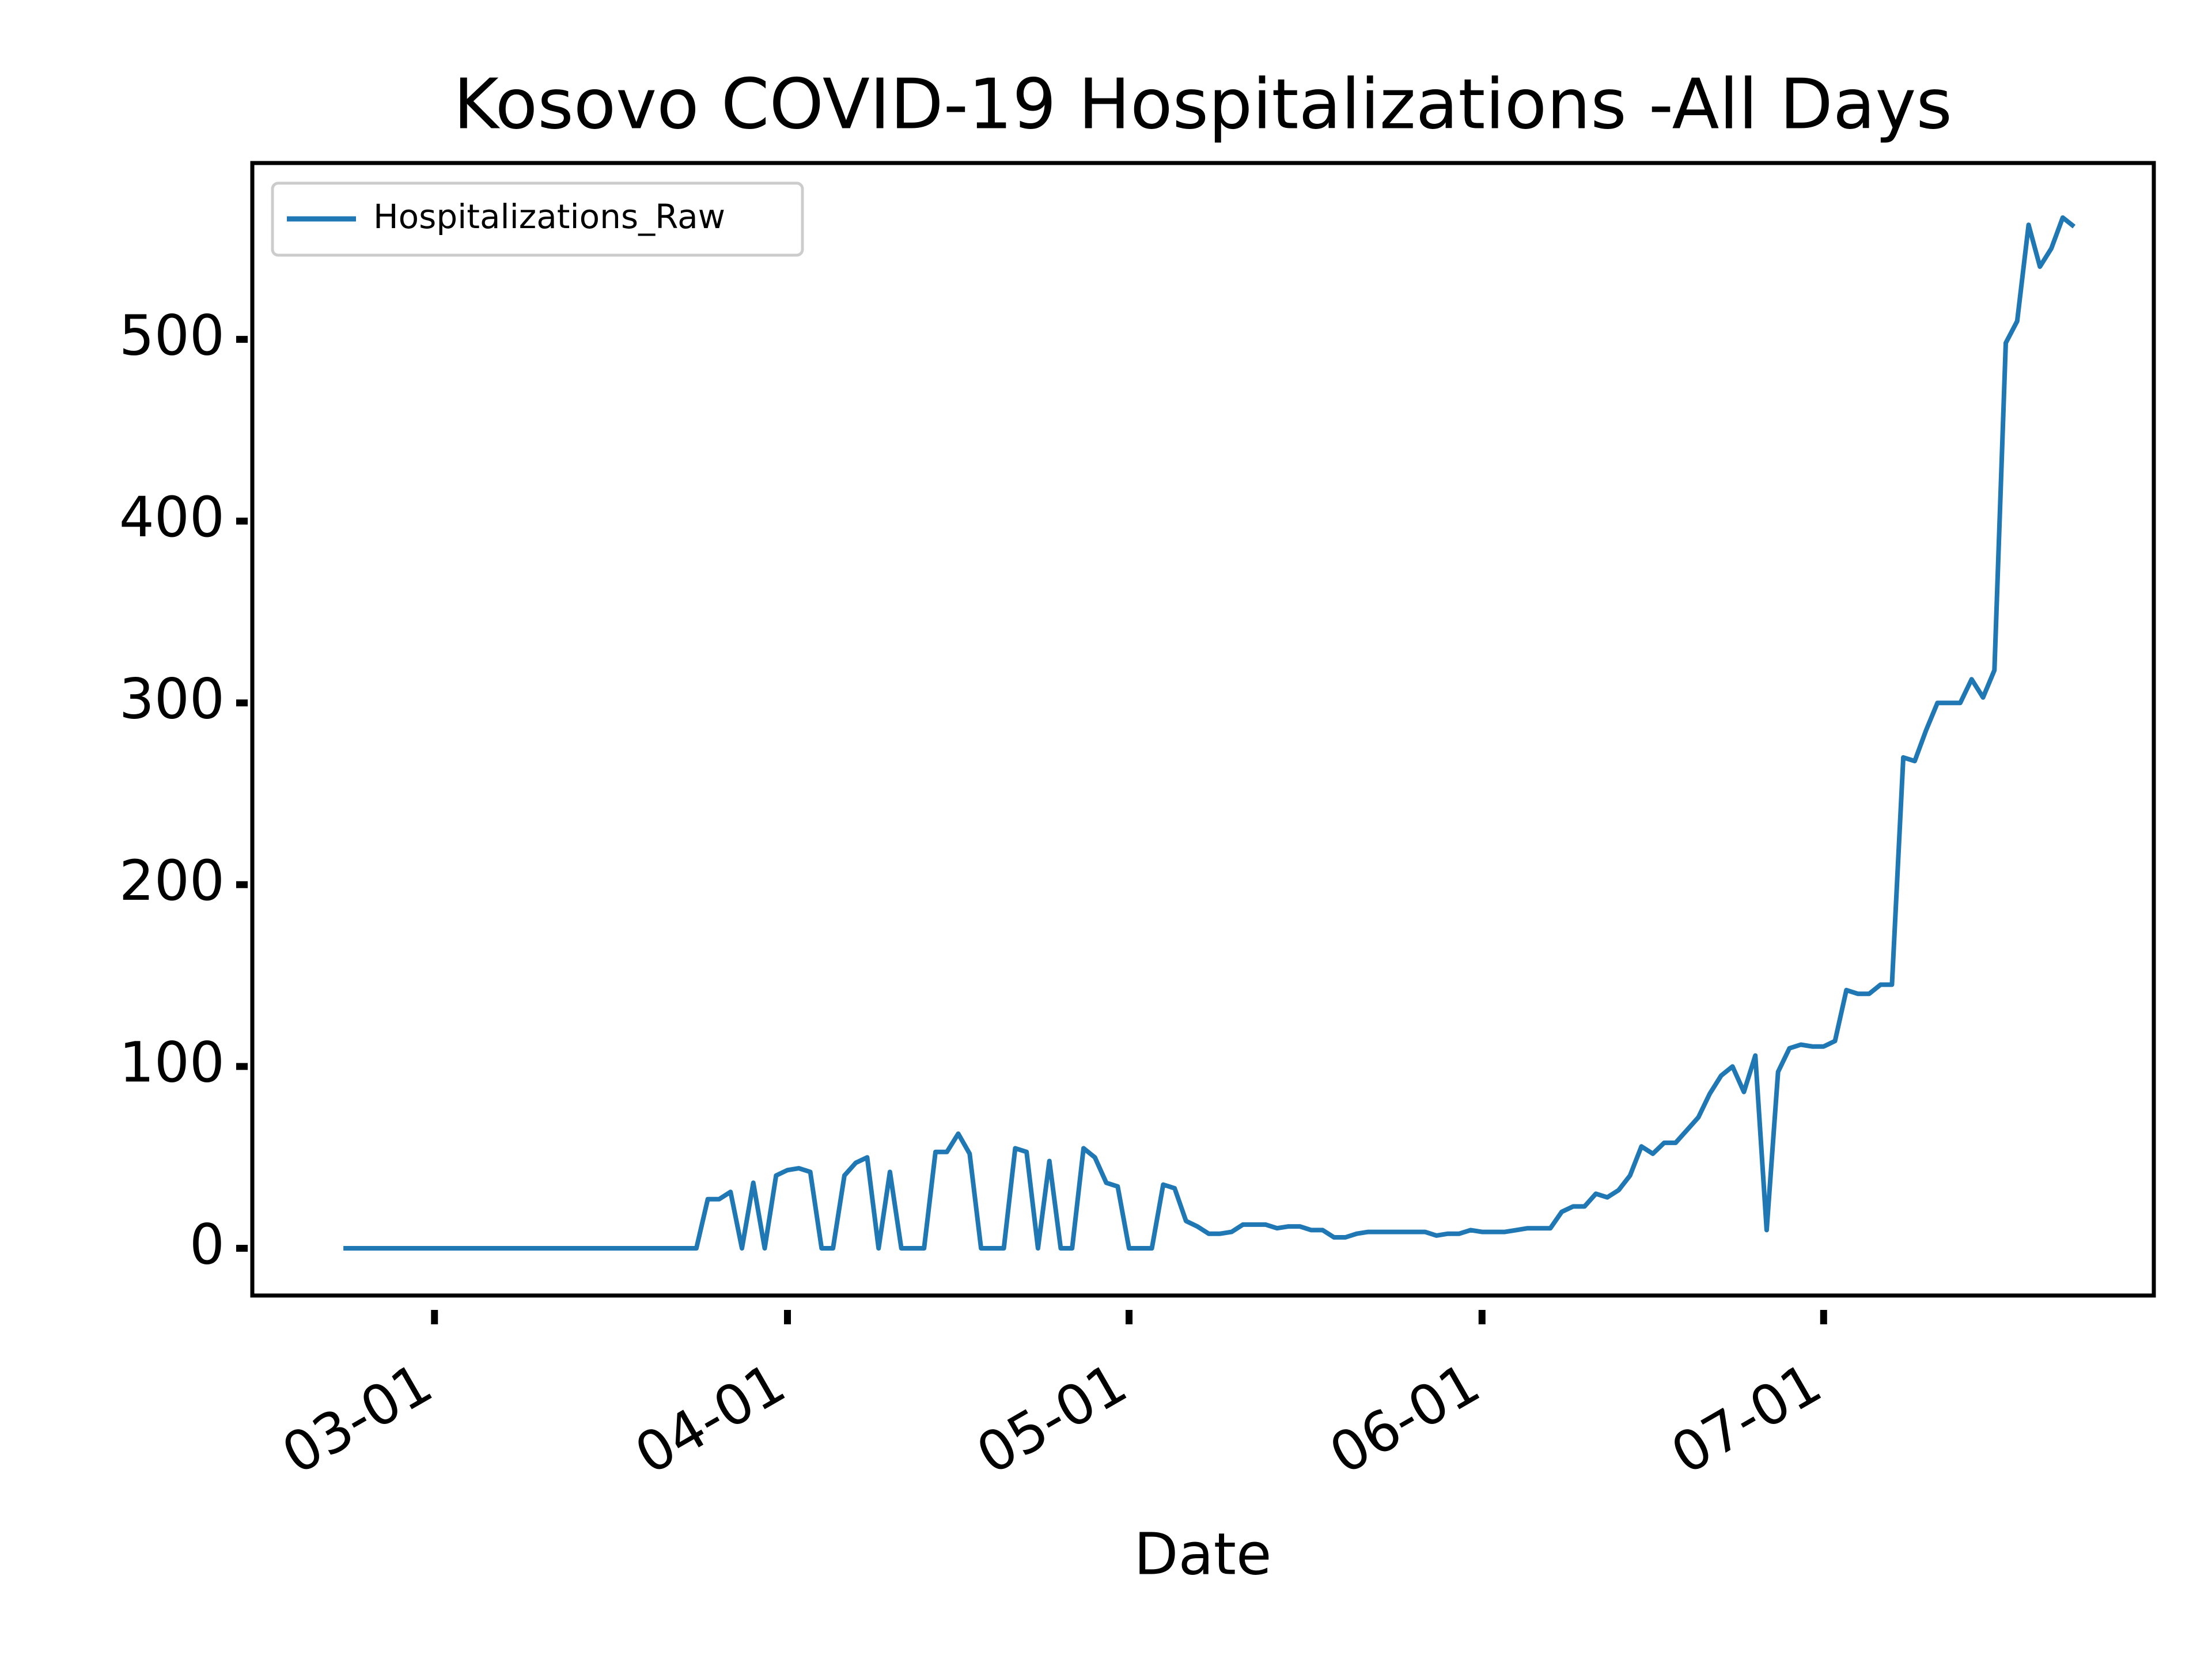 This screenshot has height=1659, width=2212. Describe the element at coordinates (172, 699) in the screenshot. I see `y-tick-label: 300` at that location.